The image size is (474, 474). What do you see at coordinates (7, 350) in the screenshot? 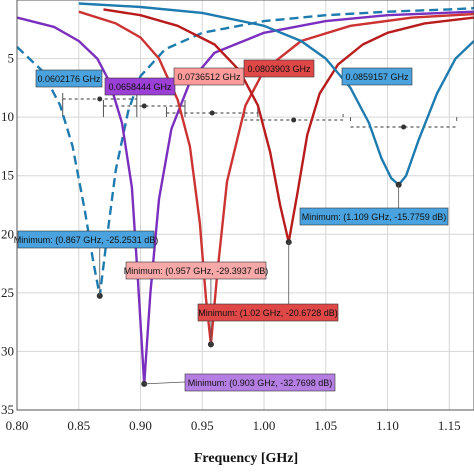
I see `y-tick-label: 30` at bounding box center [7, 350].